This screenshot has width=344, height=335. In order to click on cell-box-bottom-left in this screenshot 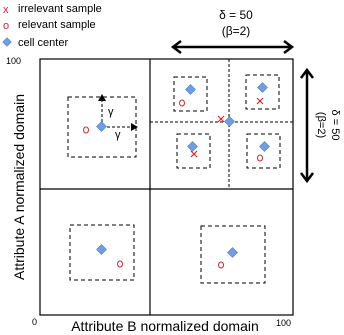, I will do `click(102, 252)`.